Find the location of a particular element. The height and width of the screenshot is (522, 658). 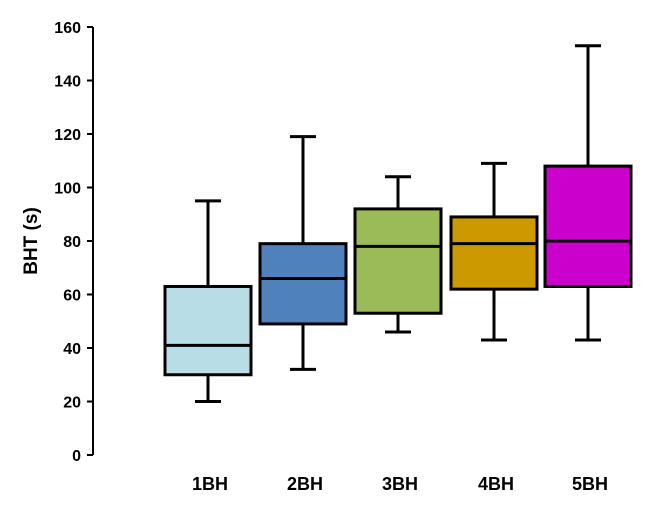

box-4BH is located at coordinates (494, 251).